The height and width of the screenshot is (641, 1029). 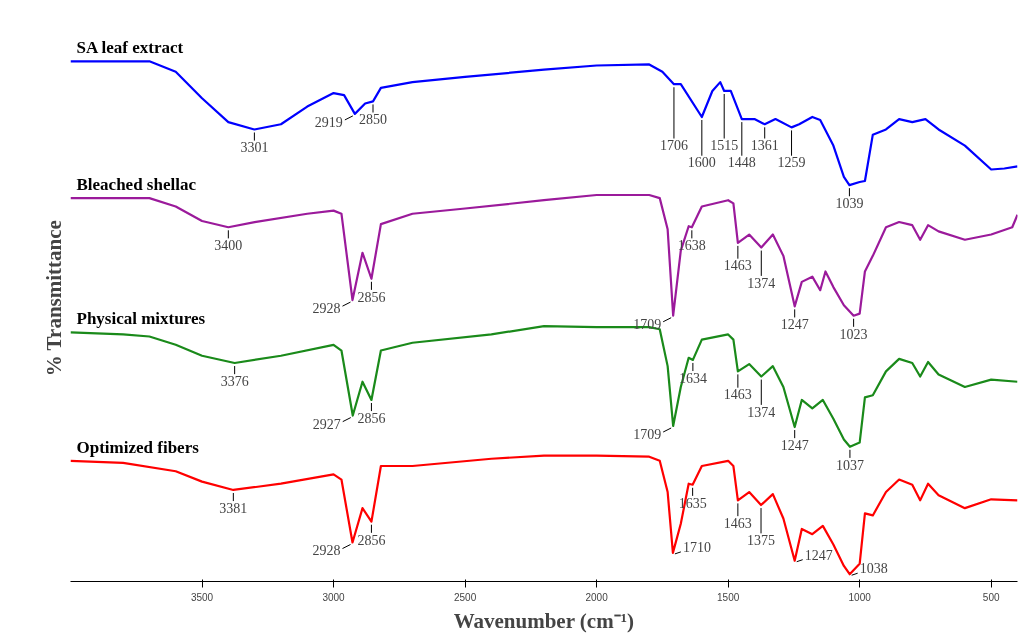 What do you see at coordinates (728, 597) in the screenshot?
I see `x-tick-label: 1500` at bounding box center [728, 597].